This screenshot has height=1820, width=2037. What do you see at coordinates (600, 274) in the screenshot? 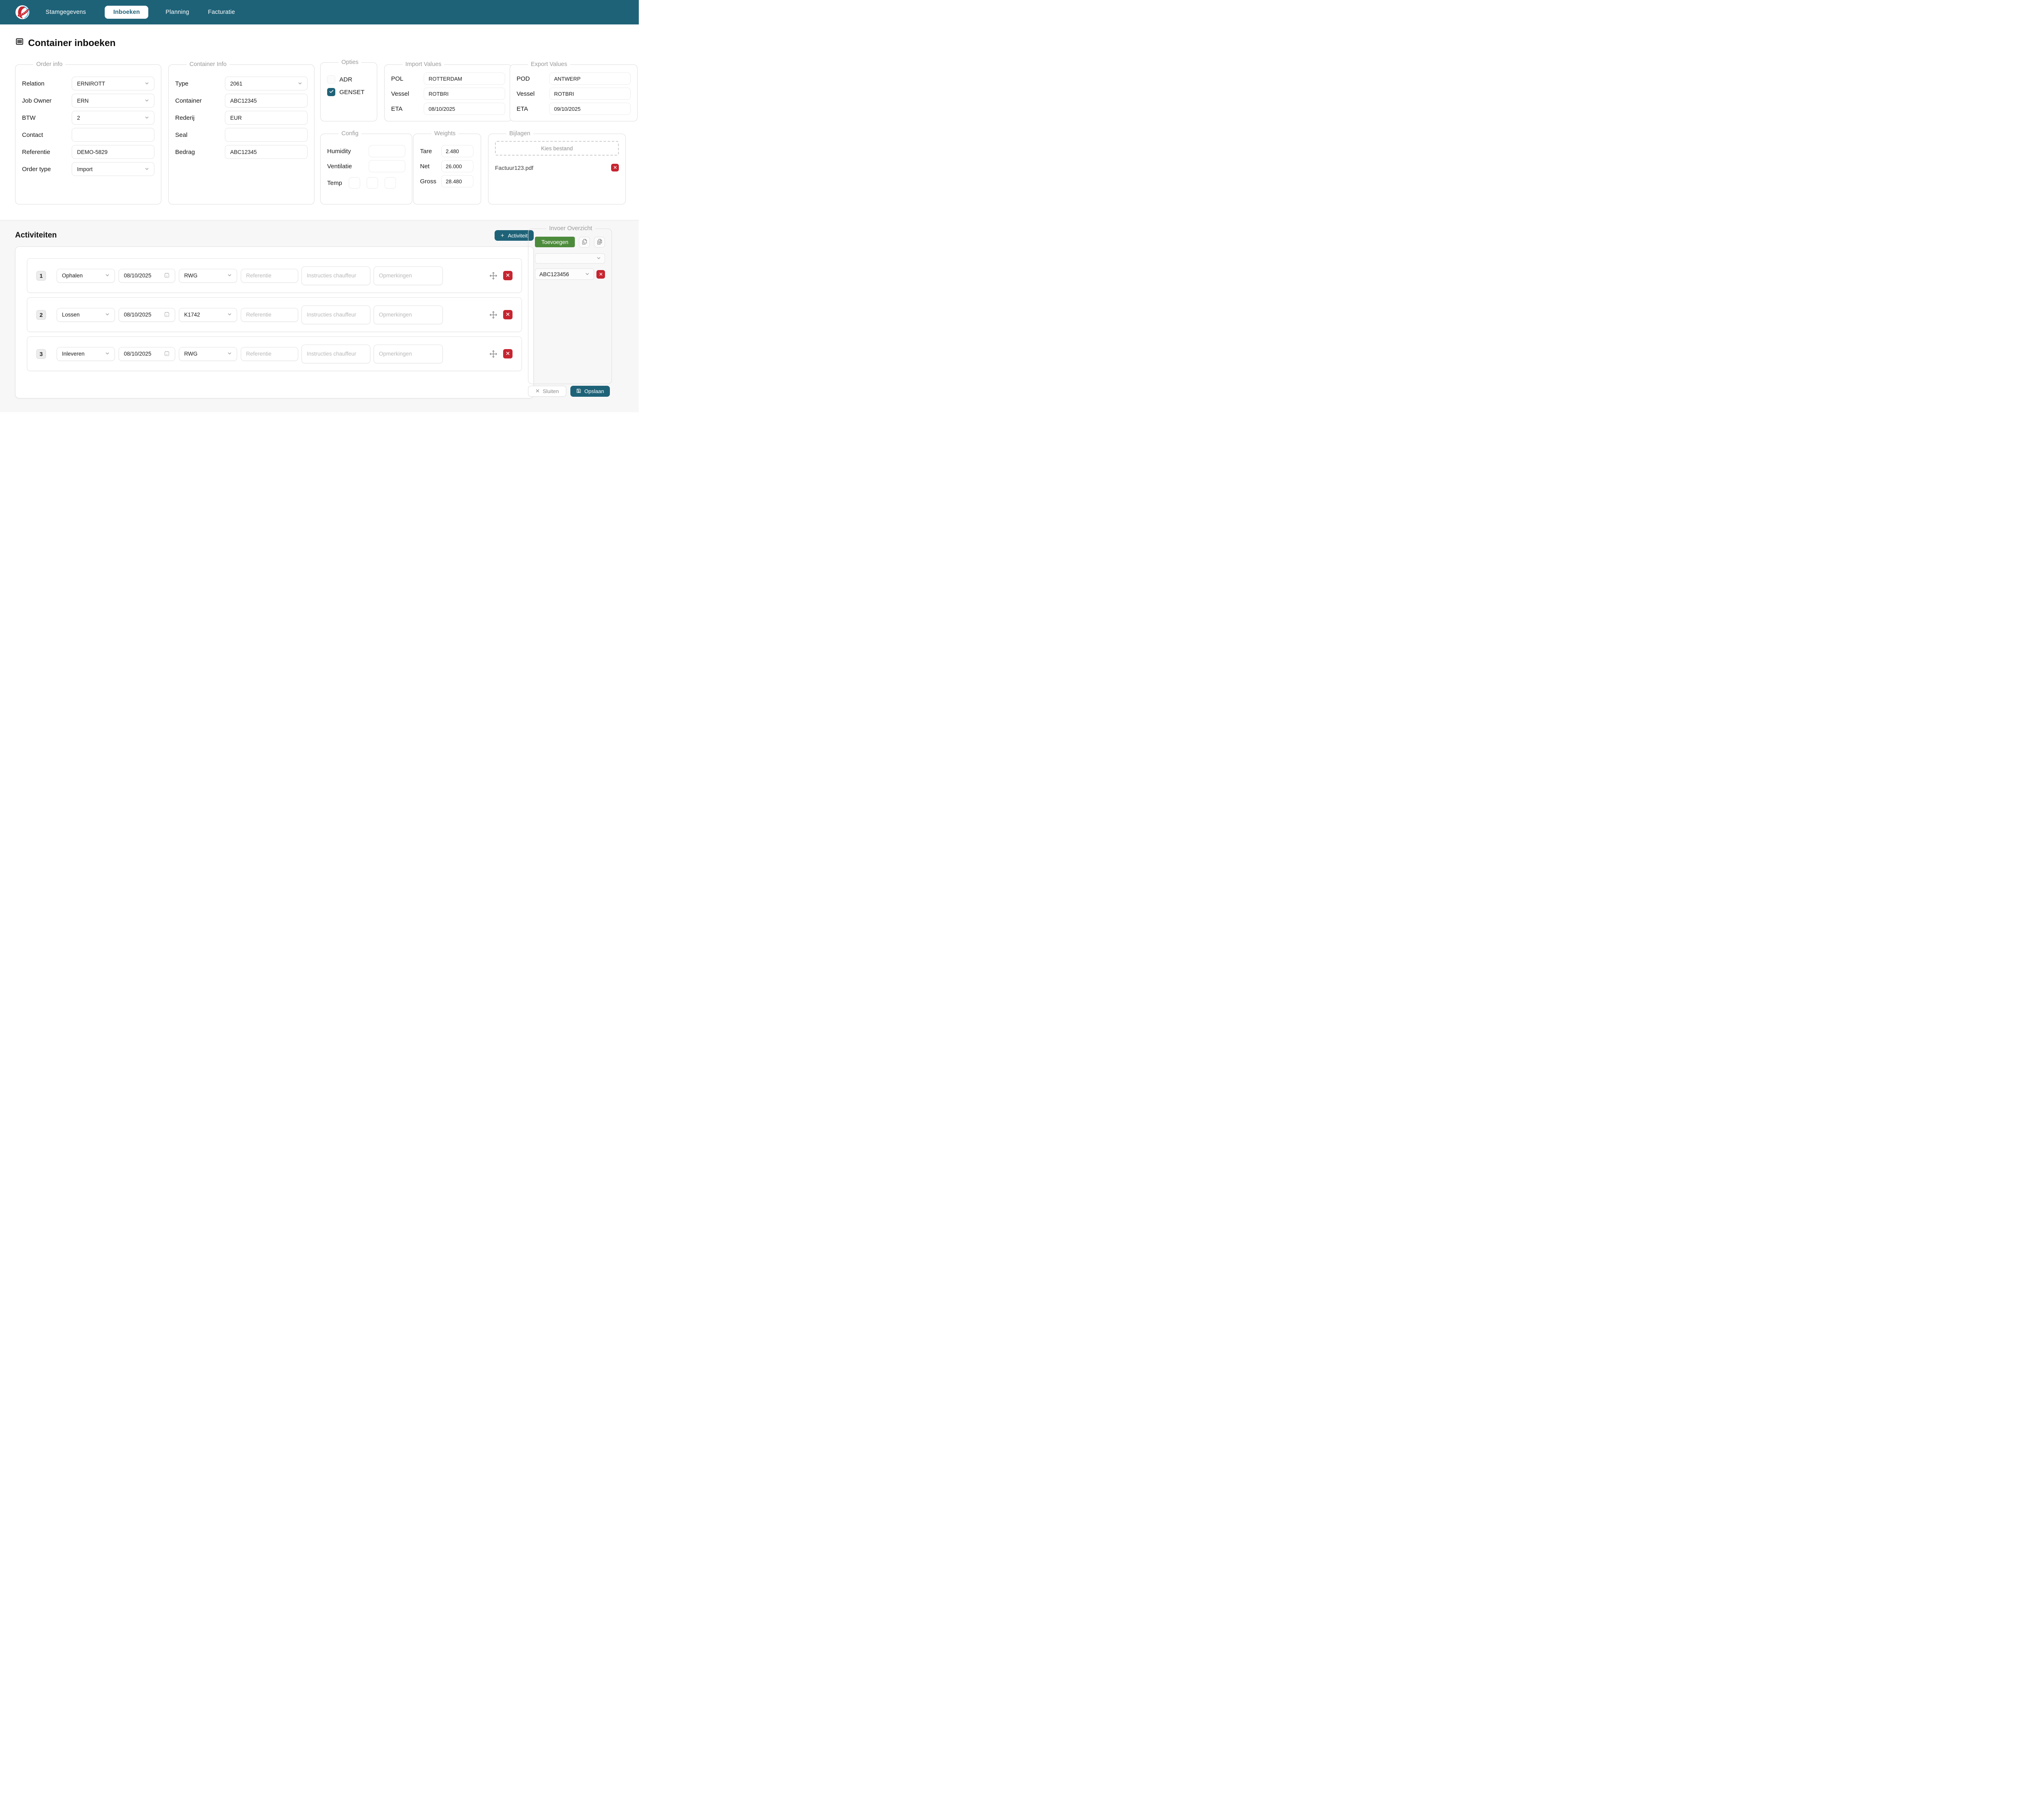
I see `invoer-item-delete-button` at bounding box center [600, 274].